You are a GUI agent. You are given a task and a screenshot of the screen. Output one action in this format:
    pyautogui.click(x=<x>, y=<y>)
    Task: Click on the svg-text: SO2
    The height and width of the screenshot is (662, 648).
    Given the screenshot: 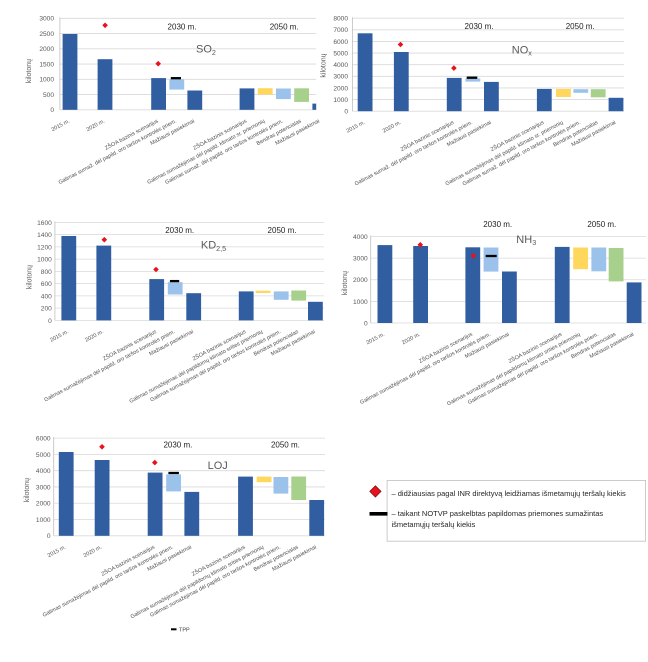 What is the action you would take?
    pyautogui.click(x=206, y=50)
    